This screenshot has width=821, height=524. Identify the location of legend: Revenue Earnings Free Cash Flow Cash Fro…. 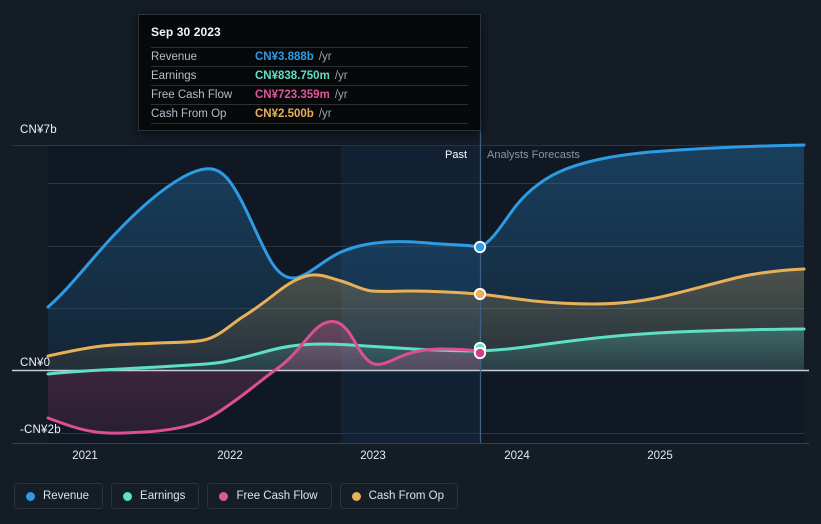
(236, 496).